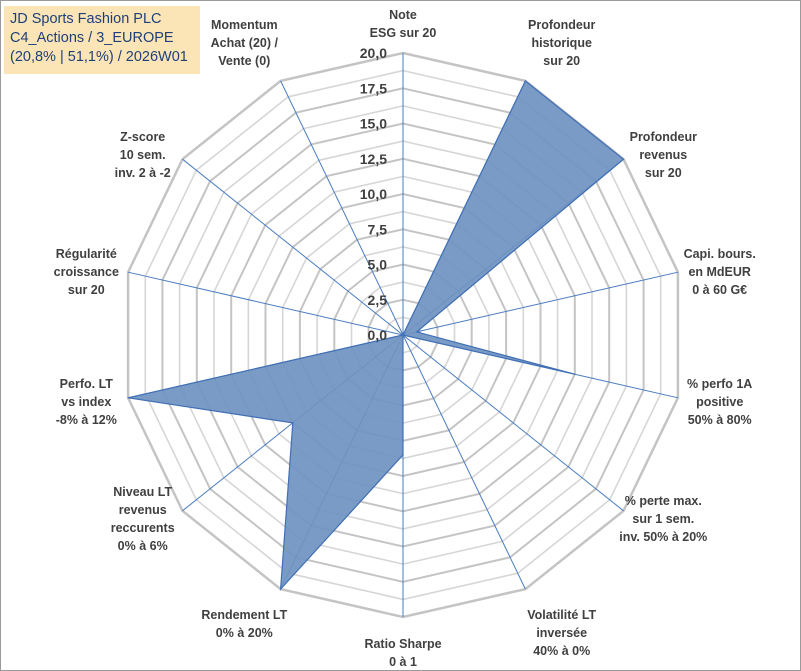 The image size is (801, 671). What do you see at coordinates (143, 546) in the screenshot?
I see `axis-label-line: 0% à 6%` at bounding box center [143, 546].